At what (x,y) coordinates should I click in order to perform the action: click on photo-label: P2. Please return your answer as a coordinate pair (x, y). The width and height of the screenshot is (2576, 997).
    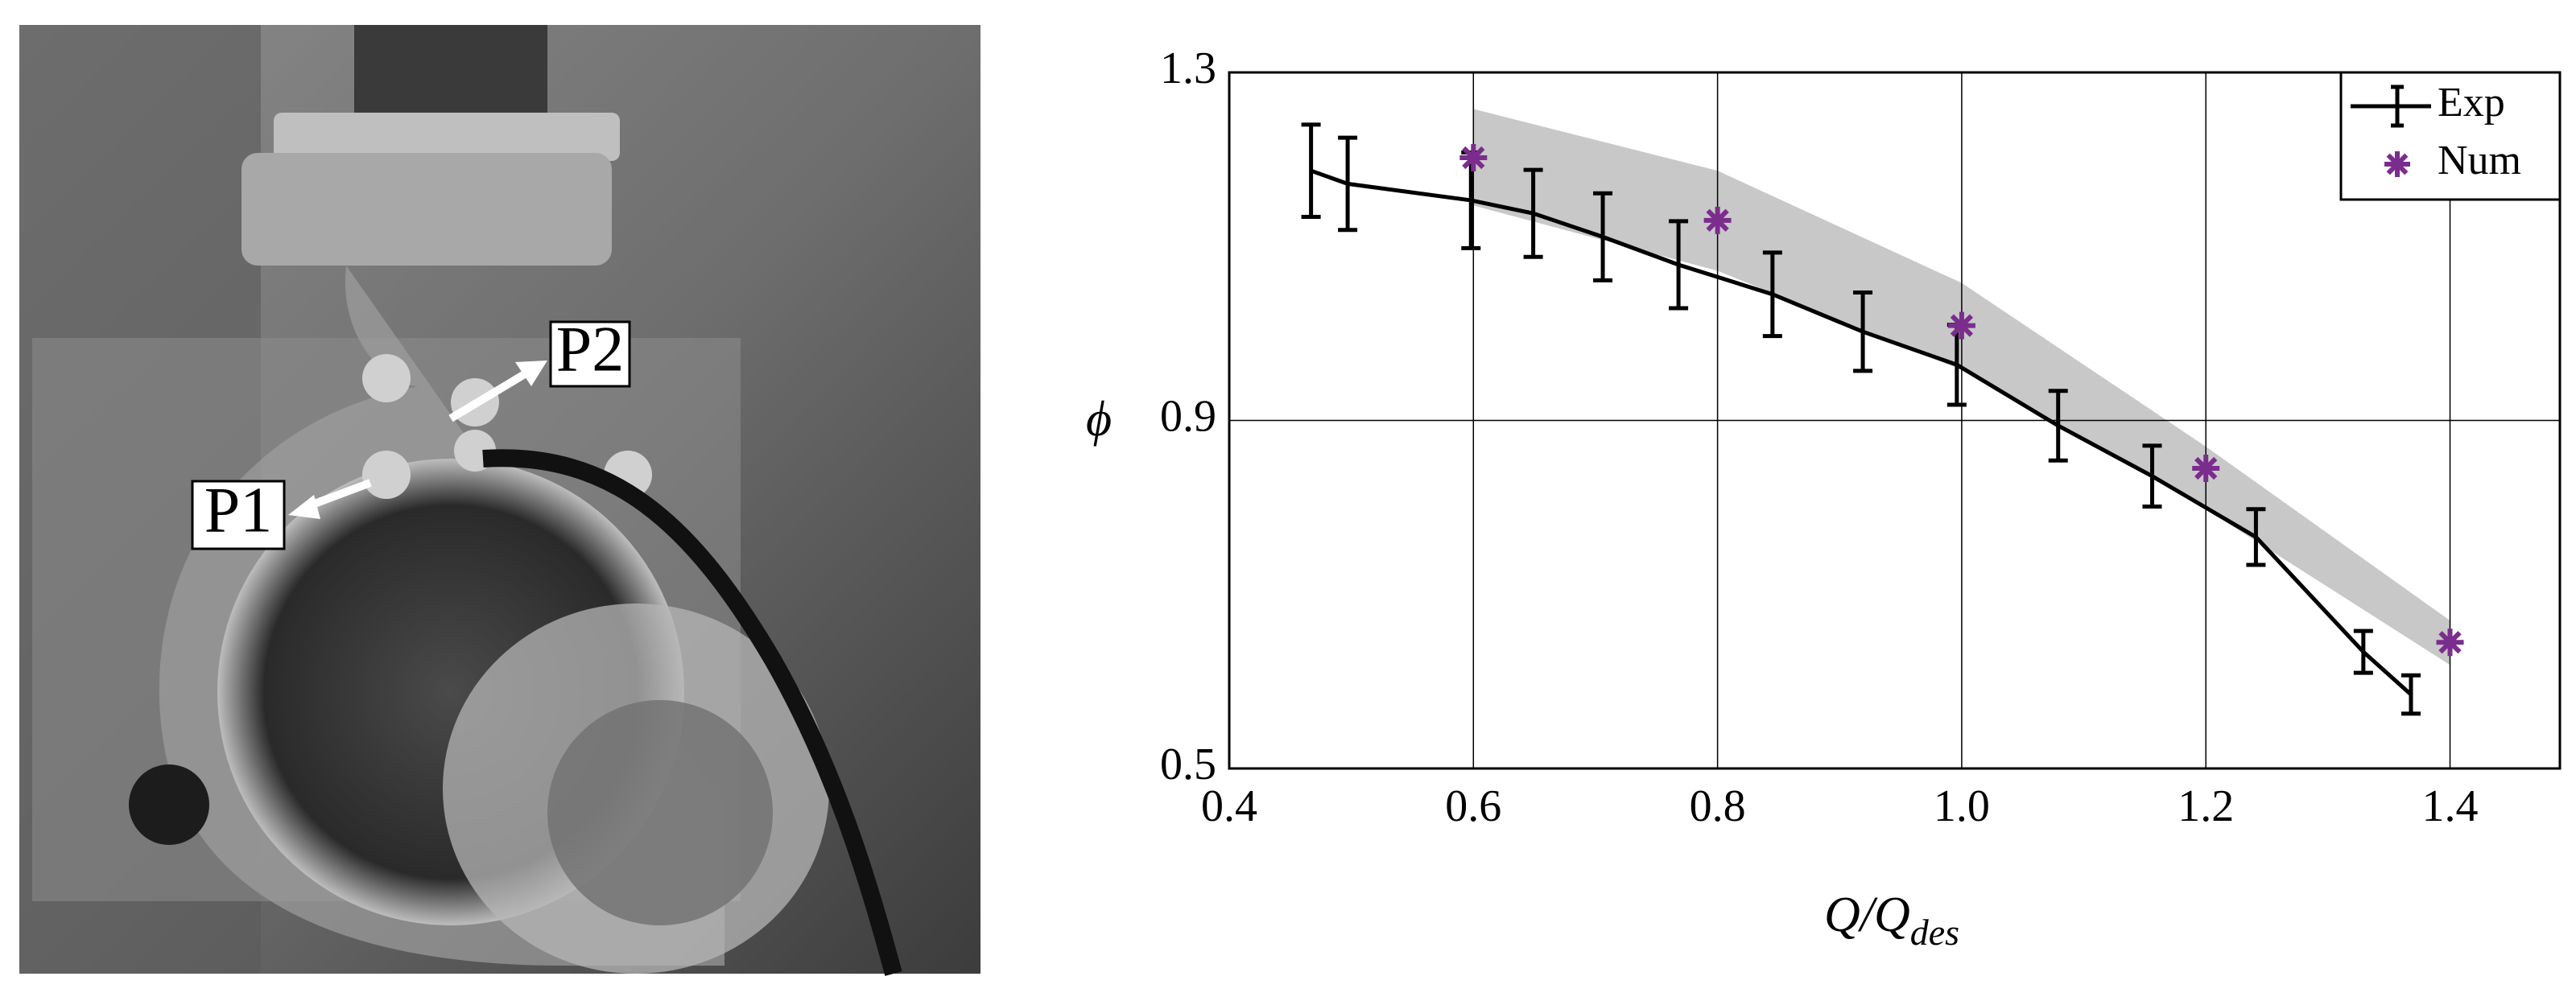
    Looking at the image, I should click on (590, 349).